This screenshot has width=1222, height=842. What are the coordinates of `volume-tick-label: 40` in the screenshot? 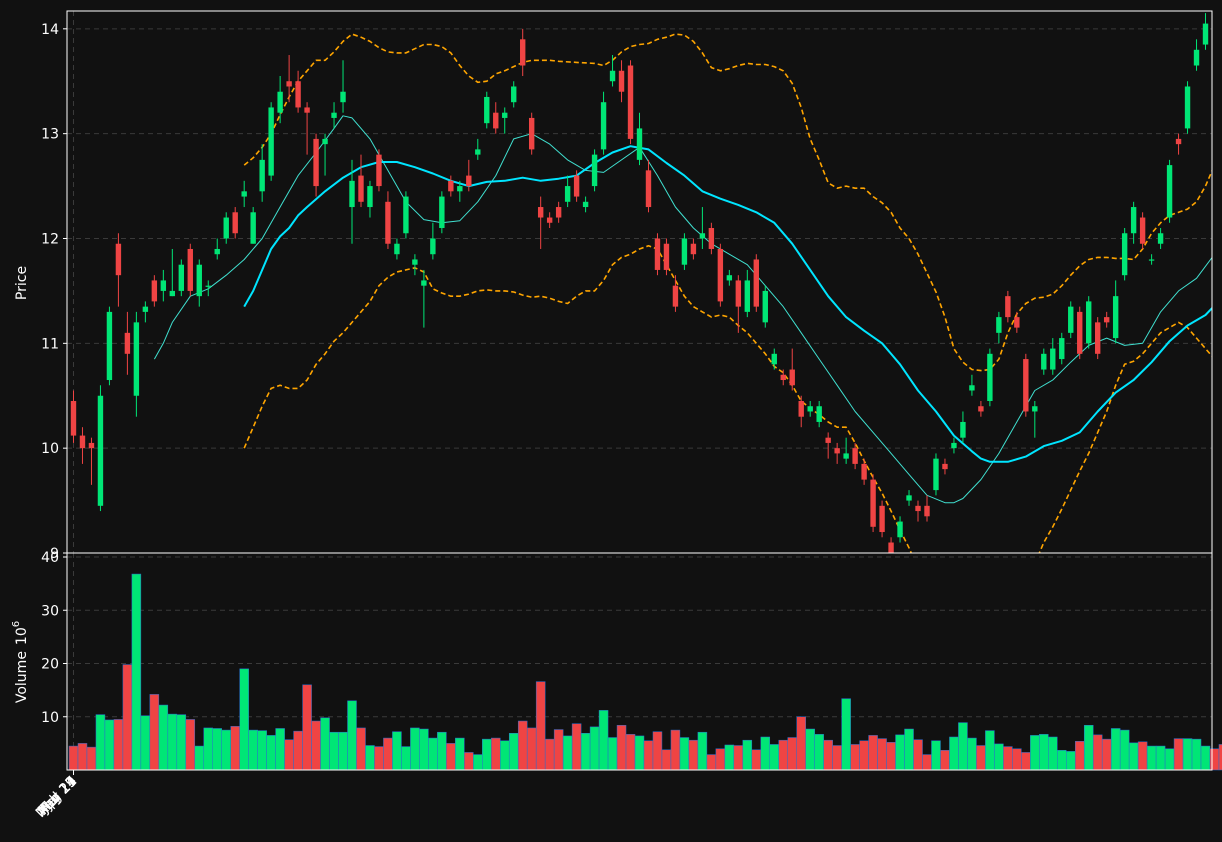 It's located at (50, 558).